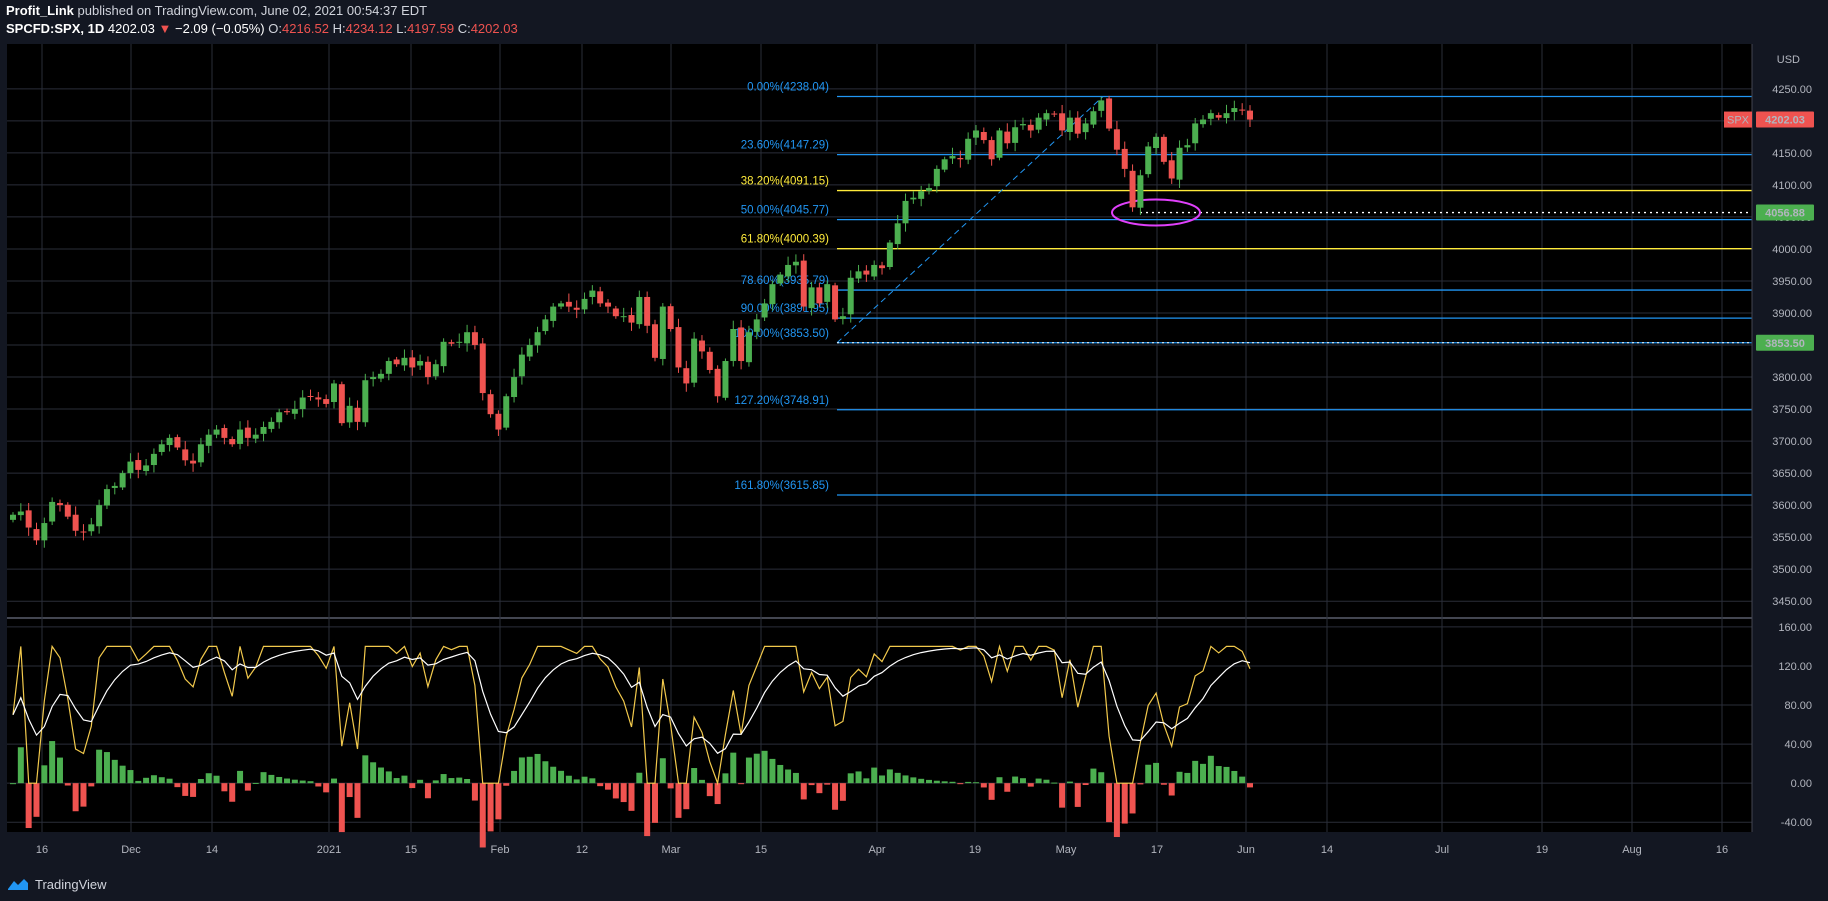 The image size is (1828, 901). Describe the element at coordinates (56, 884) in the screenshot. I see `tradingview-logo: TradingView` at that location.